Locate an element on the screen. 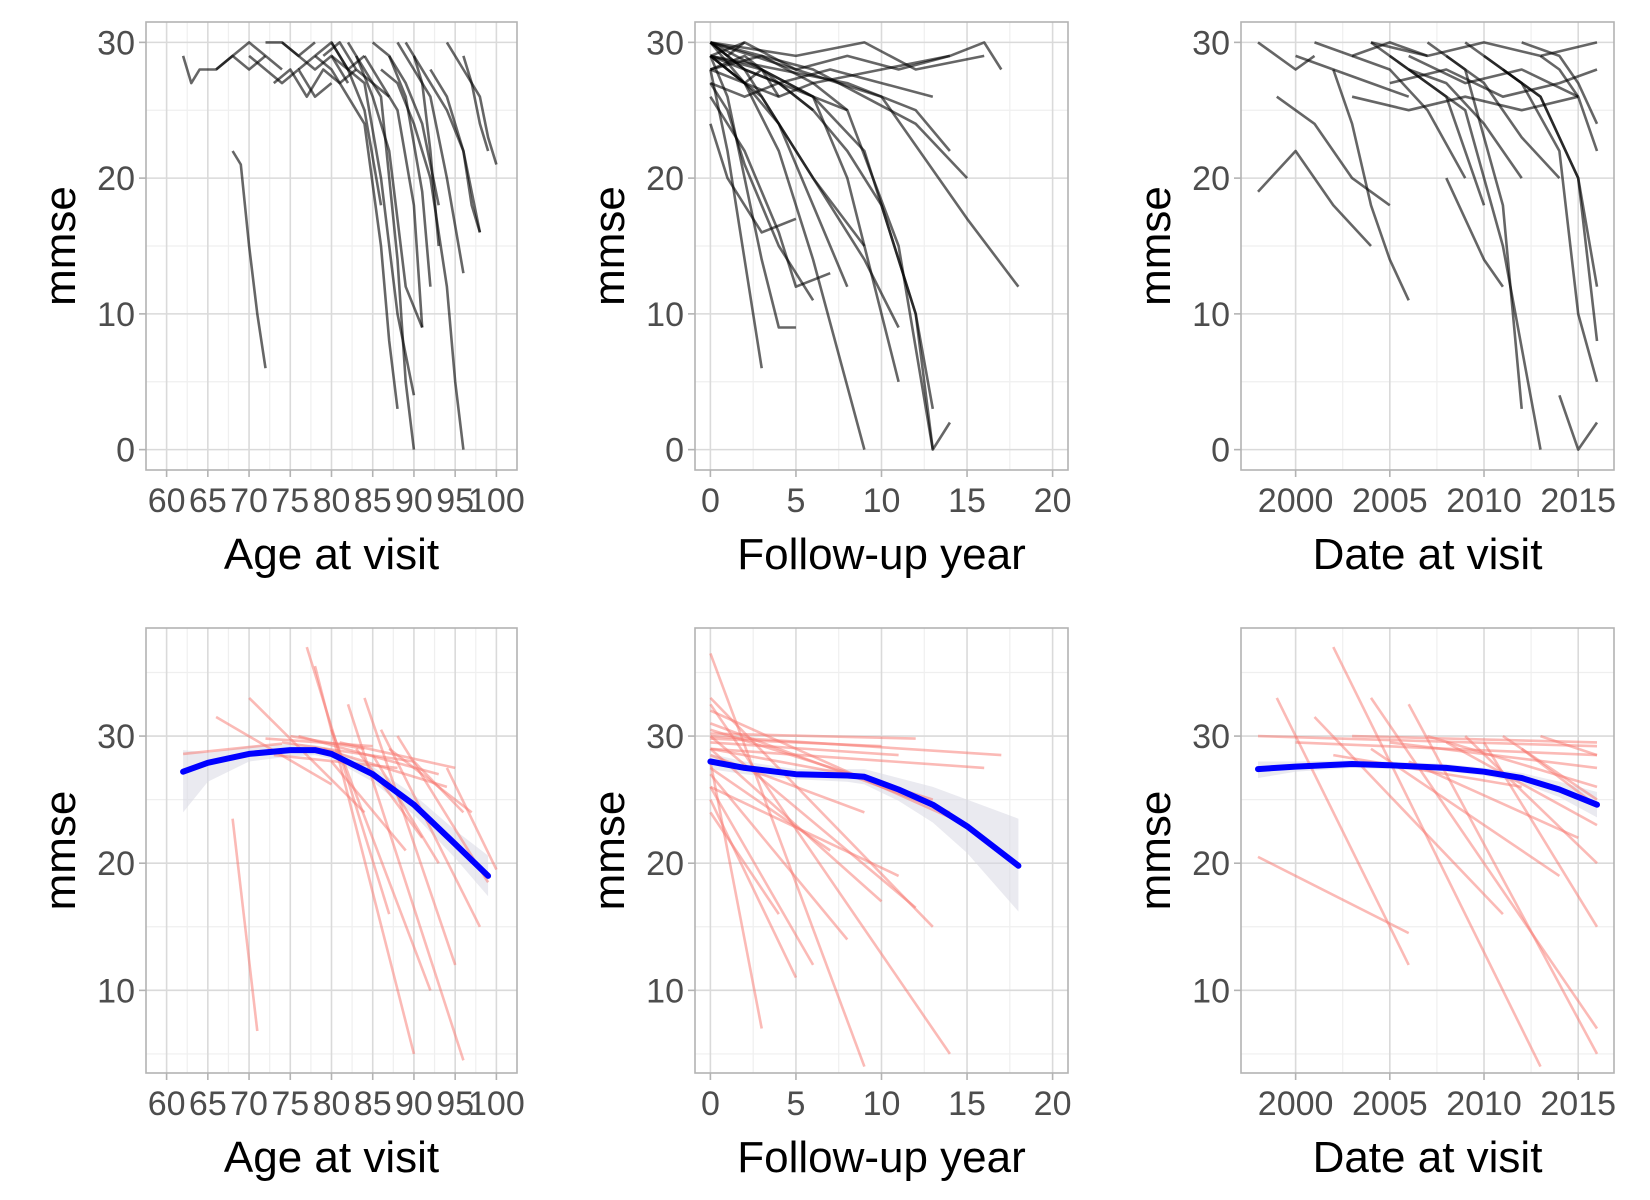 The height and width of the screenshot is (1200, 1650). x-axis-title: Date at visit is located at coordinates (1428, 554).